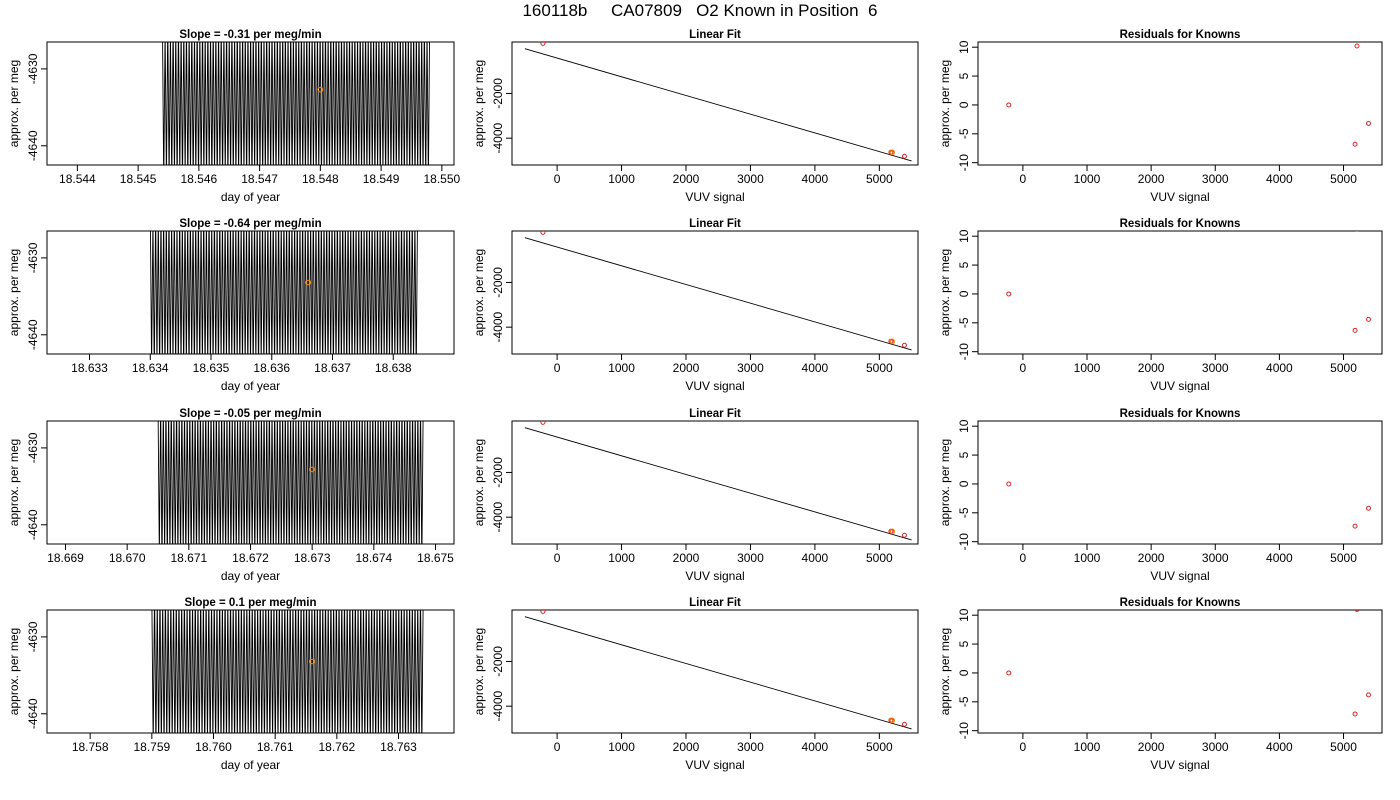  What do you see at coordinates (381, 179) in the screenshot?
I see `x-tick-label: 18.549` at bounding box center [381, 179].